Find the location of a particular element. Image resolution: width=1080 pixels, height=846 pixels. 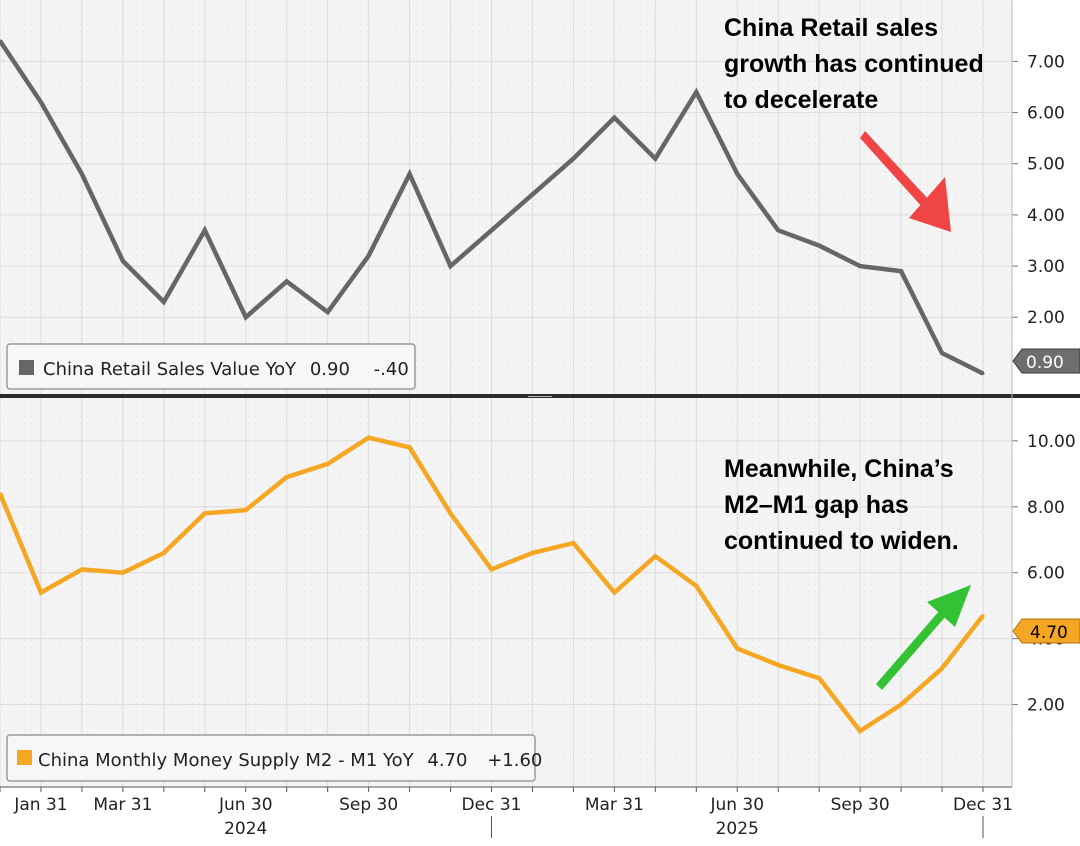

retail-ytick-label: 6.00 is located at coordinates (1046, 114).